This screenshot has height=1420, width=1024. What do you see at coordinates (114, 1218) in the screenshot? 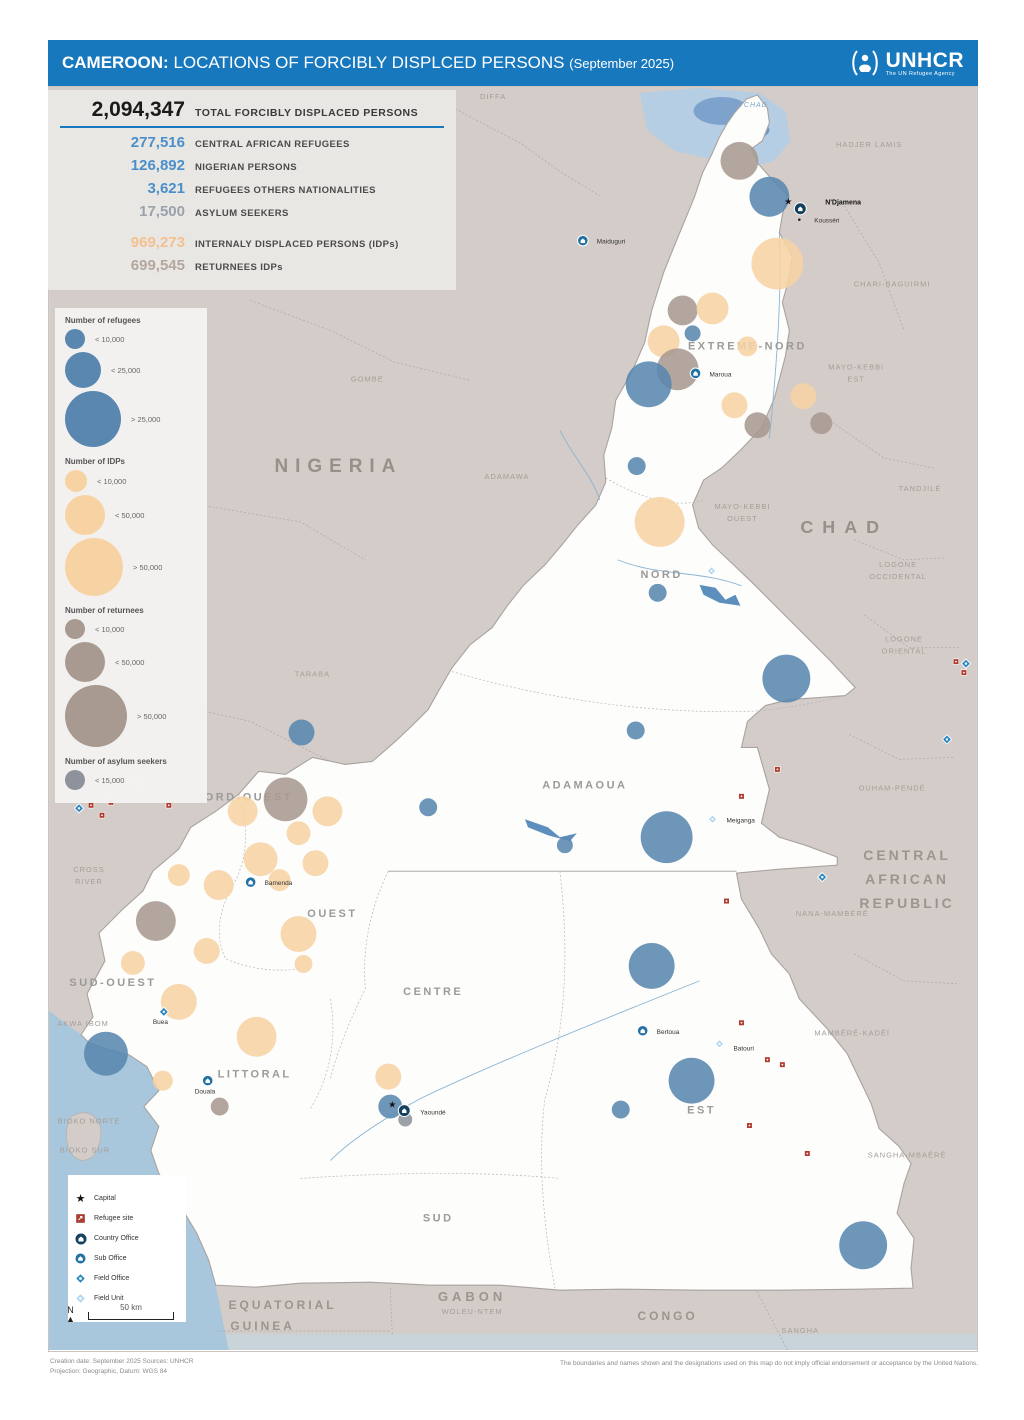
I see `legend-label: Refugee site` at bounding box center [114, 1218].